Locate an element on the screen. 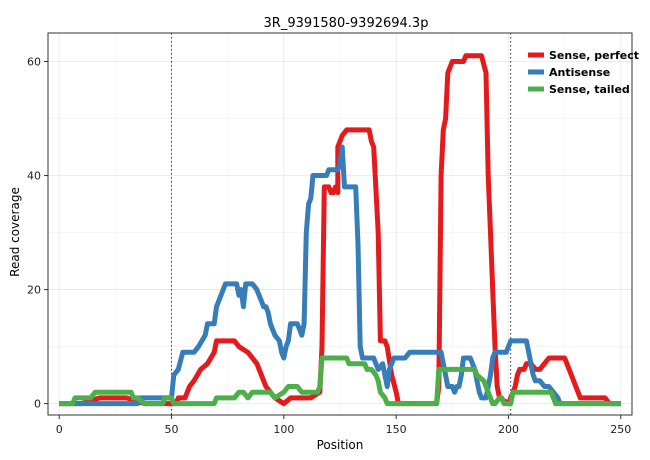  x-tick-label: 50 is located at coordinates (172, 429).